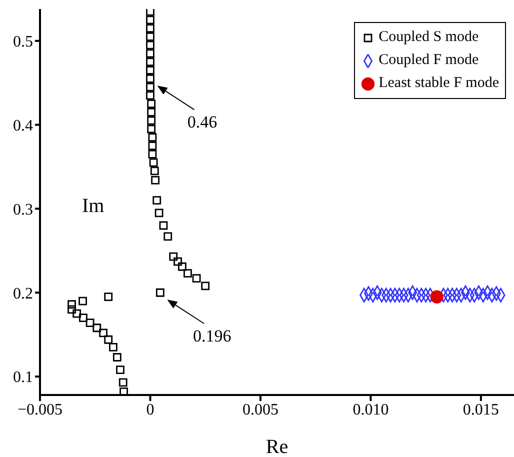 The image size is (514, 457). Describe the element at coordinates (23, 209) in the screenshot. I see `y-tick-label: 0.3` at that location.